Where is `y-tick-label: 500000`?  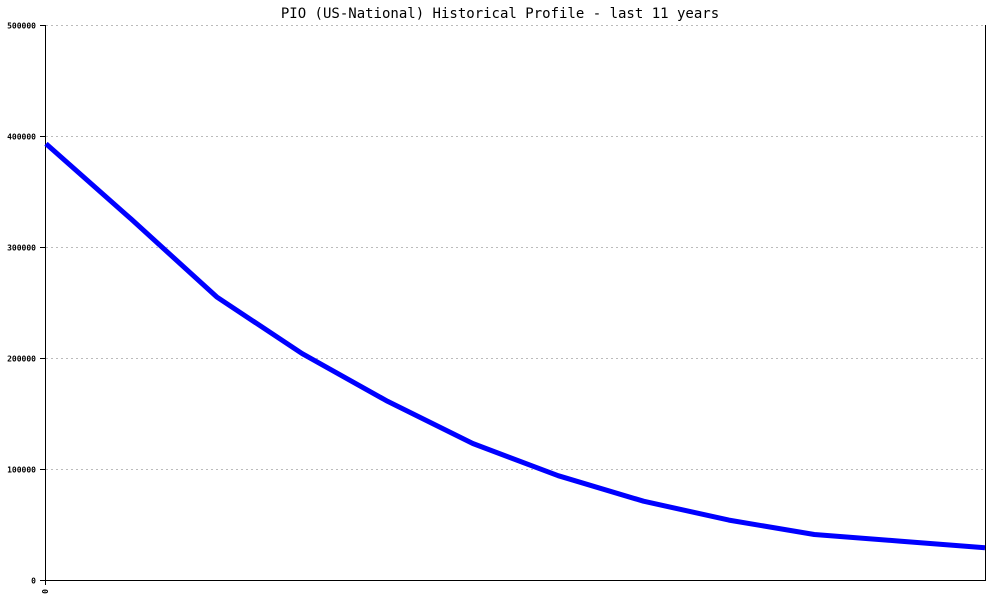 y-tick-label: 500000 is located at coordinates (21, 26).